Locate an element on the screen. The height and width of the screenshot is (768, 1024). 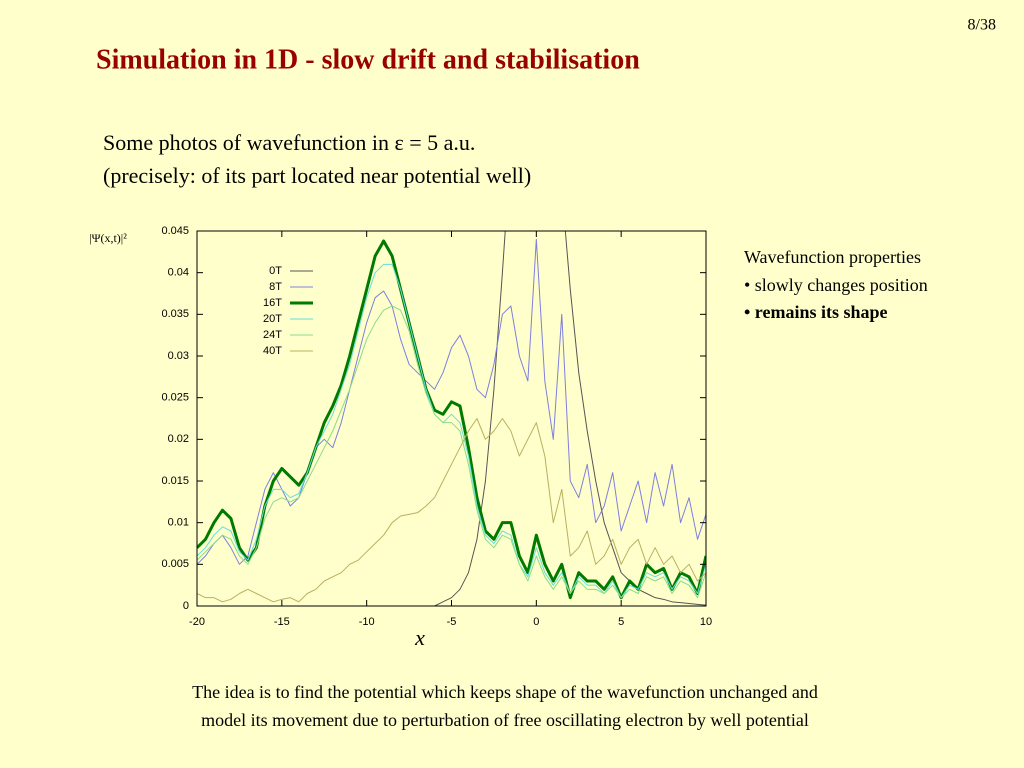
page-number: 8/38 is located at coordinates (982, 25).